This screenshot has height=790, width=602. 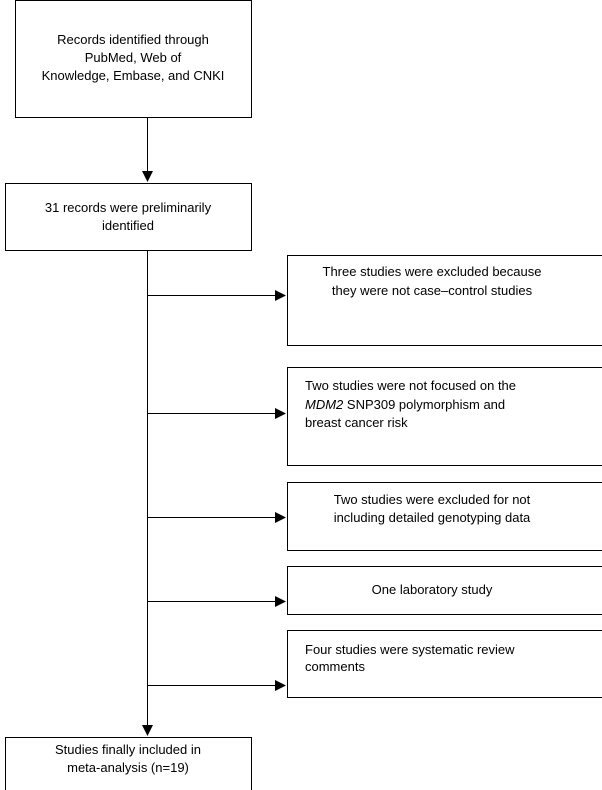 What do you see at coordinates (432, 290) in the screenshot?
I see `node-text: they were not case–control studies` at bounding box center [432, 290].